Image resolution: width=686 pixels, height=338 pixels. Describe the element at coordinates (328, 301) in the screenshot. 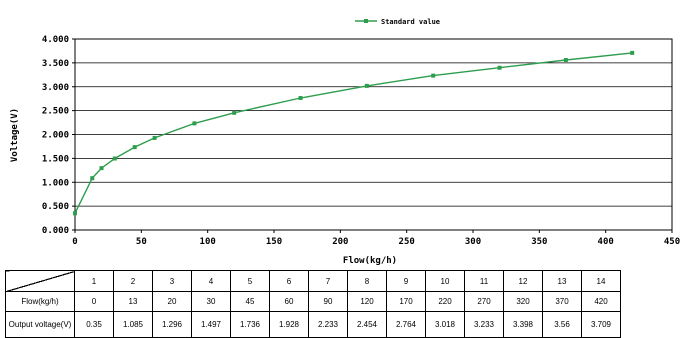

I see `table-flow-cell: 90` at that location.